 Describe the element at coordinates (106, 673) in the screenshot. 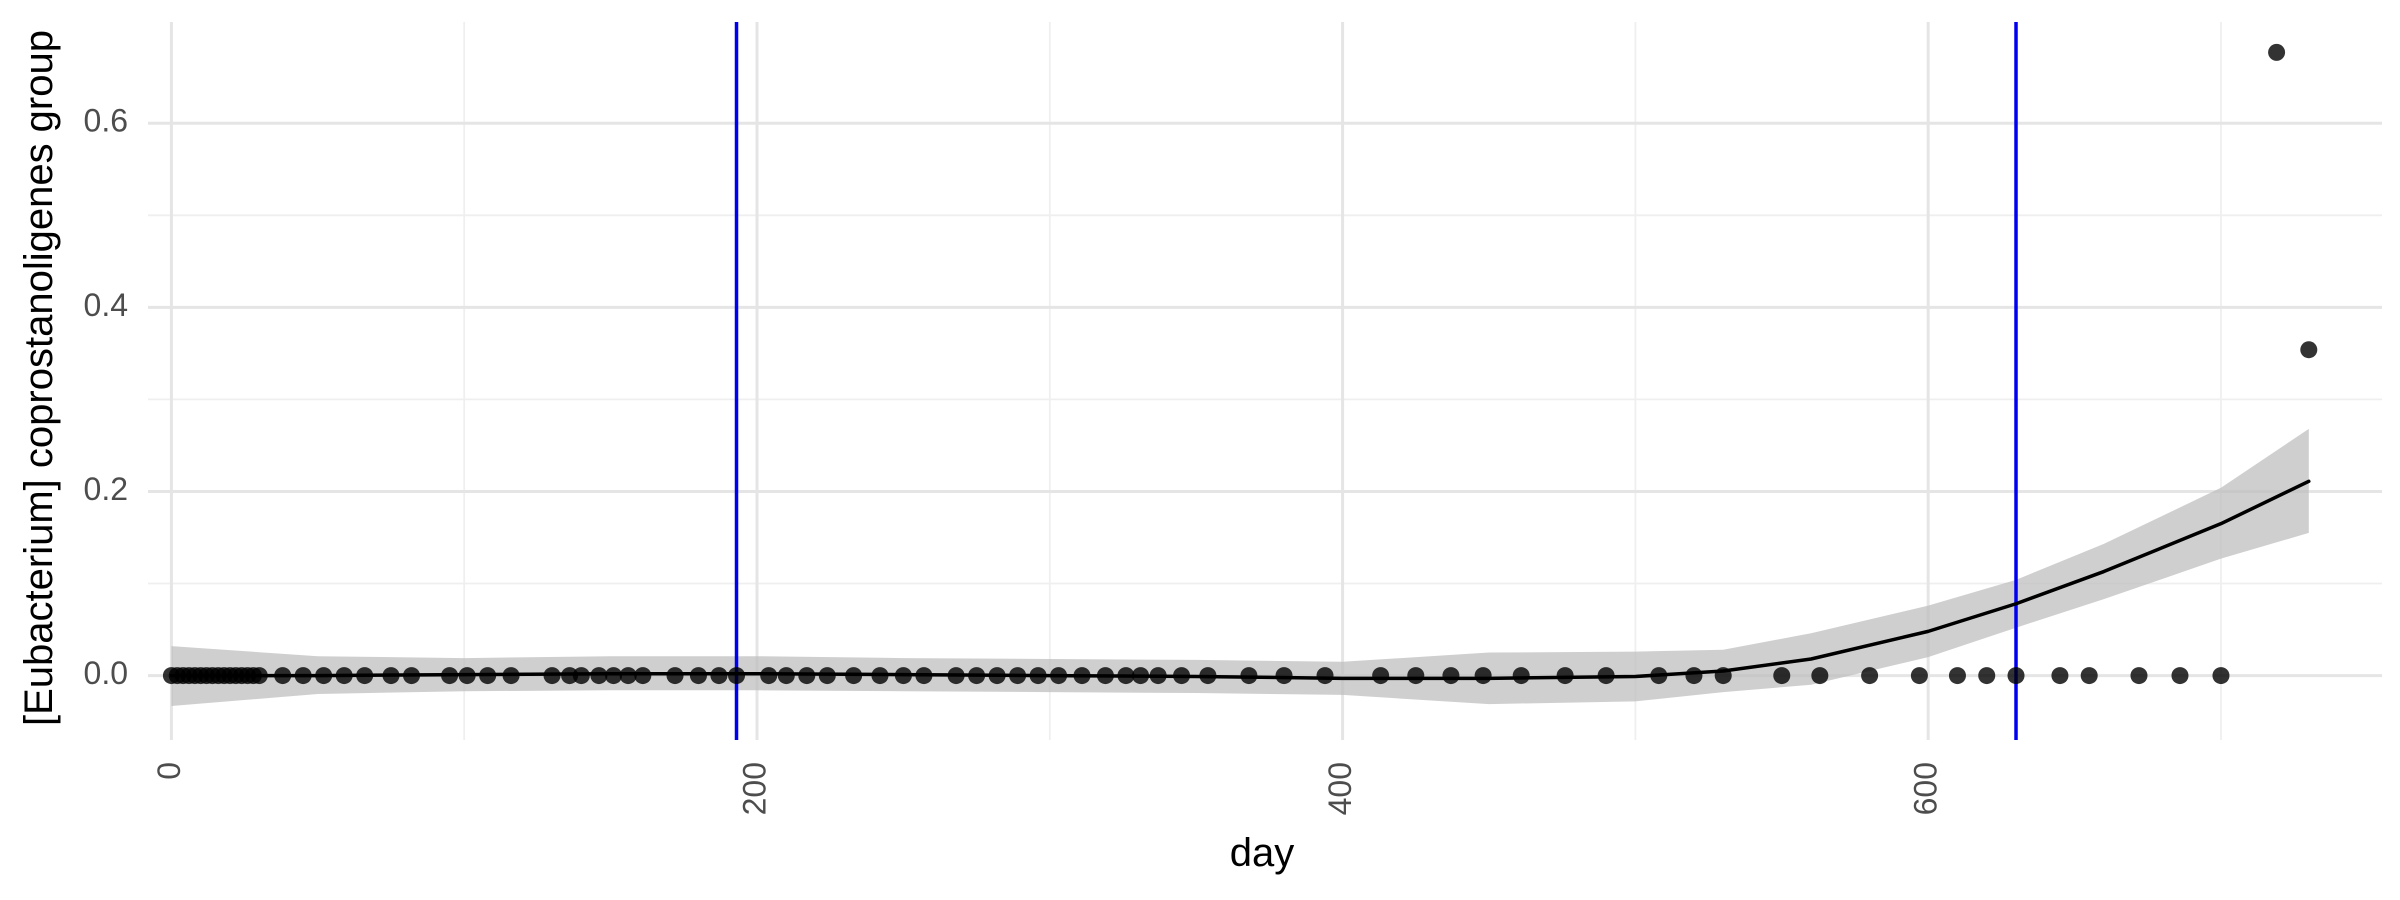

I see `y-tick-label: 0.0` at that location.